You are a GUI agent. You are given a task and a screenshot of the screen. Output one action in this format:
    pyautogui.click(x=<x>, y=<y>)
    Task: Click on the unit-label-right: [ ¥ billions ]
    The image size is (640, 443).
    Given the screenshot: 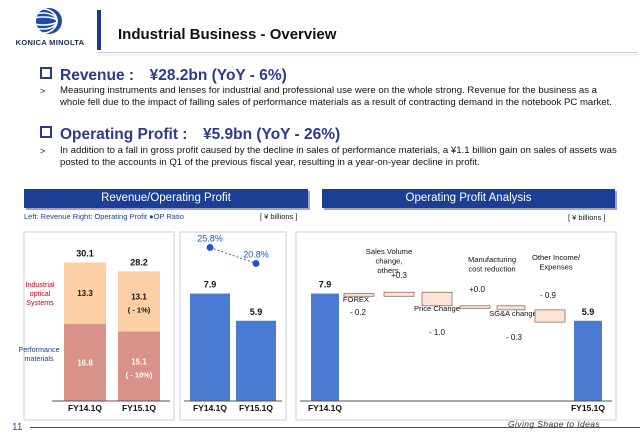 What is the action you would take?
    pyautogui.click(x=587, y=217)
    